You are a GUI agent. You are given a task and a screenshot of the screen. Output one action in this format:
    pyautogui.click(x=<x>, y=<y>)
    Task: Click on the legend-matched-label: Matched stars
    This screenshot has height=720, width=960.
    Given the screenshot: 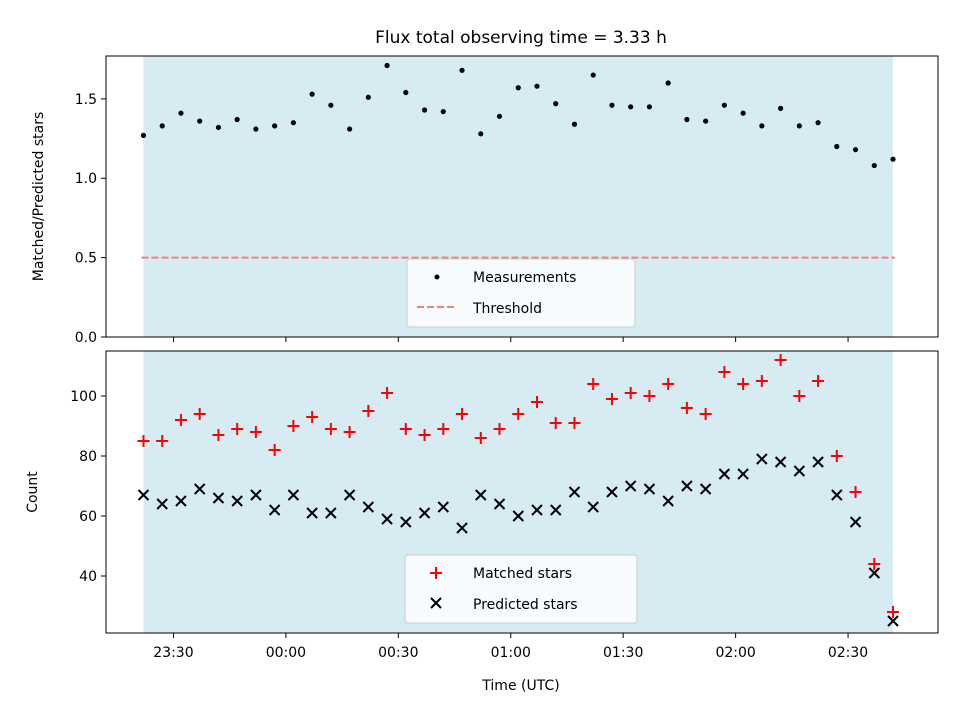 What is the action you would take?
    pyautogui.click(x=522, y=574)
    